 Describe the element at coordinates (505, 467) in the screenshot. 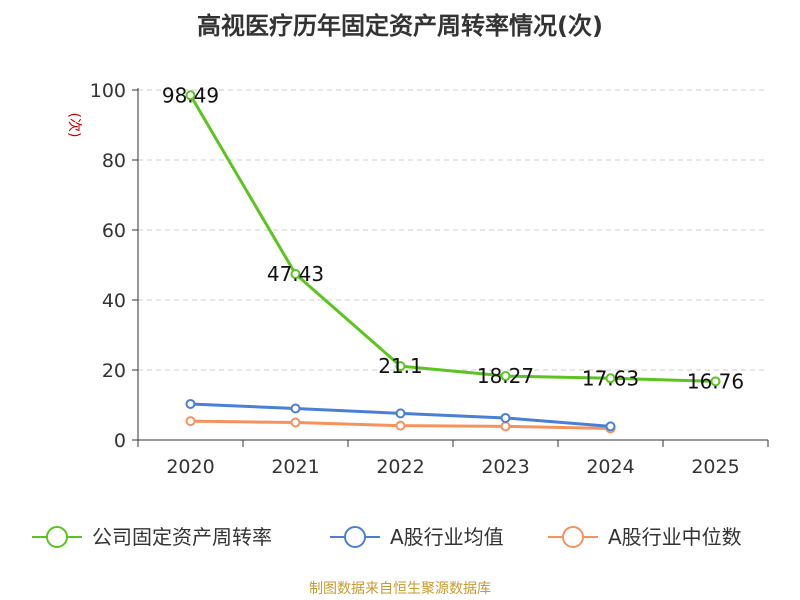

I see `x-tick-label: 2023` at that location.